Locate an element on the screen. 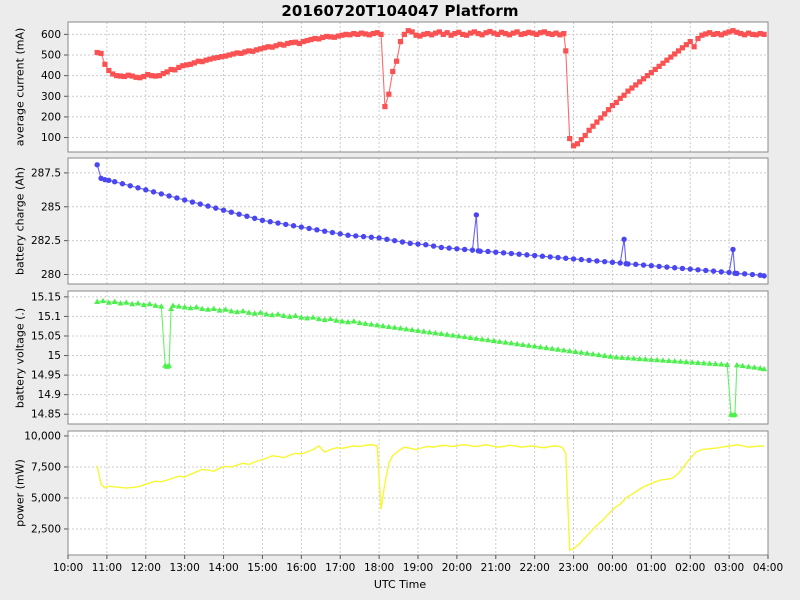 This screenshot has height=600, width=800. y-tick-label: 282.5 is located at coordinates (46, 241).